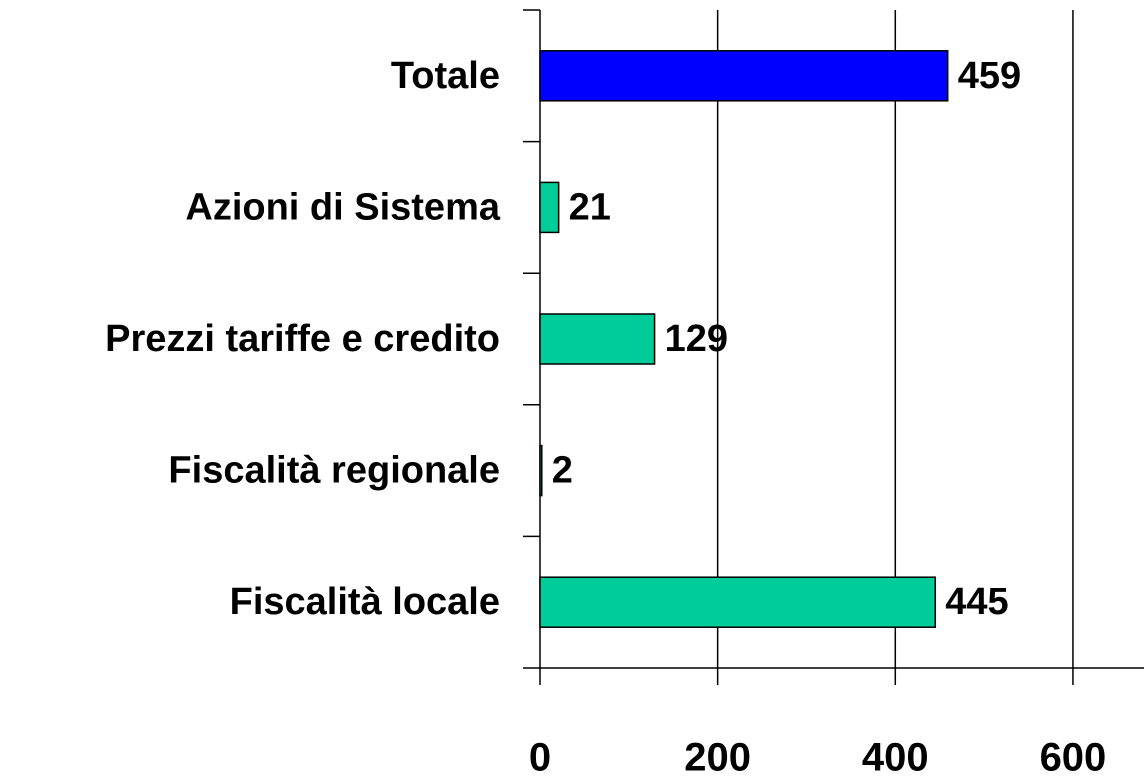  I want to click on category-label: Azioni di Sistema, so click(342, 207).